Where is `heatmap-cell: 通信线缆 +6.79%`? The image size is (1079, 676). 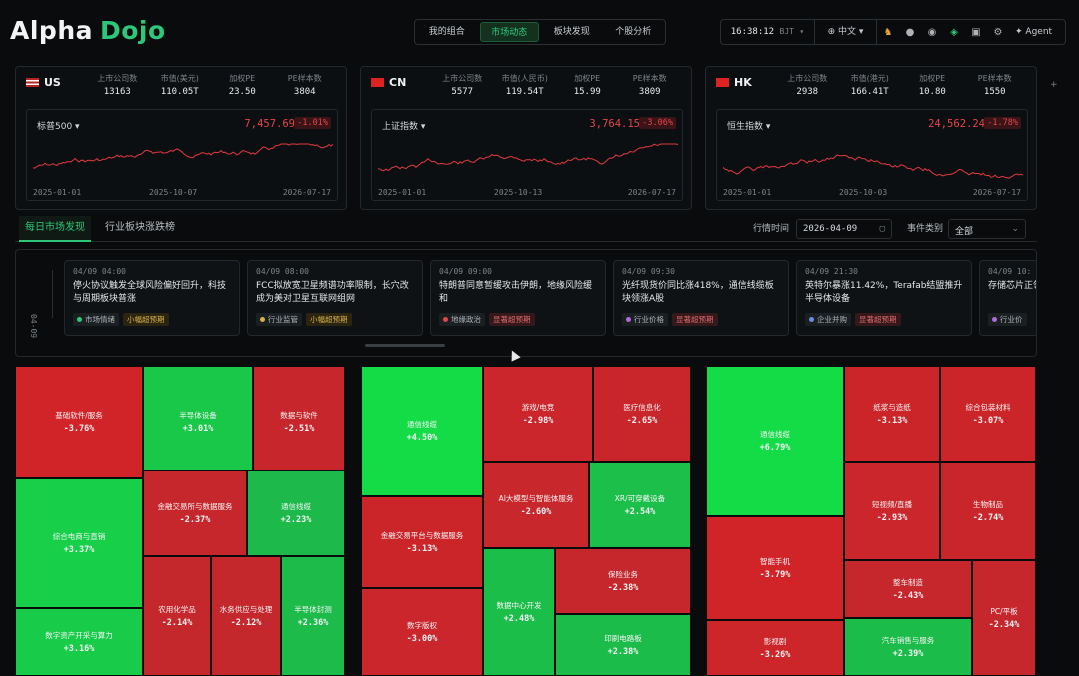 heatmap-cell: 通信线缆 +6.79% is located at coordinates (775, 441).